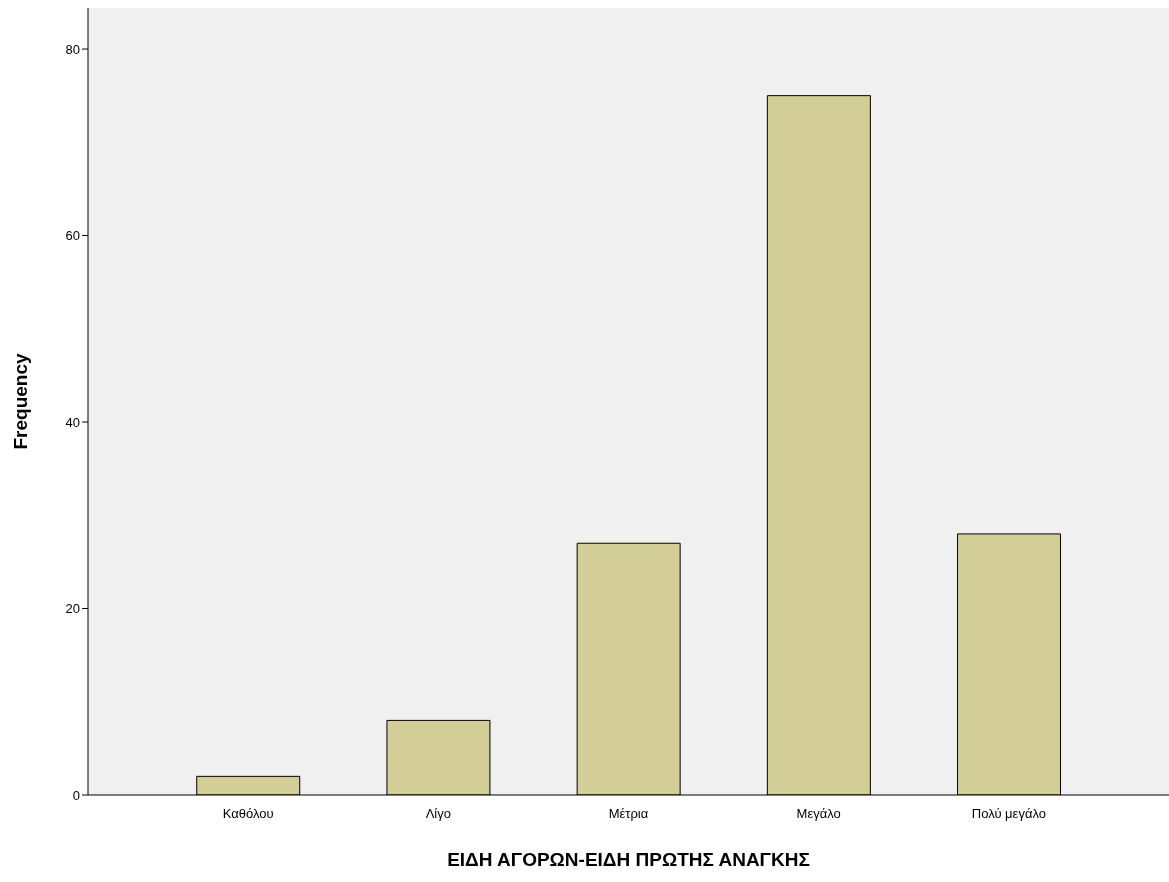 This screenshot has width=1169, height=882. I want to click on y-tick-label: 0, so click(76, 795).